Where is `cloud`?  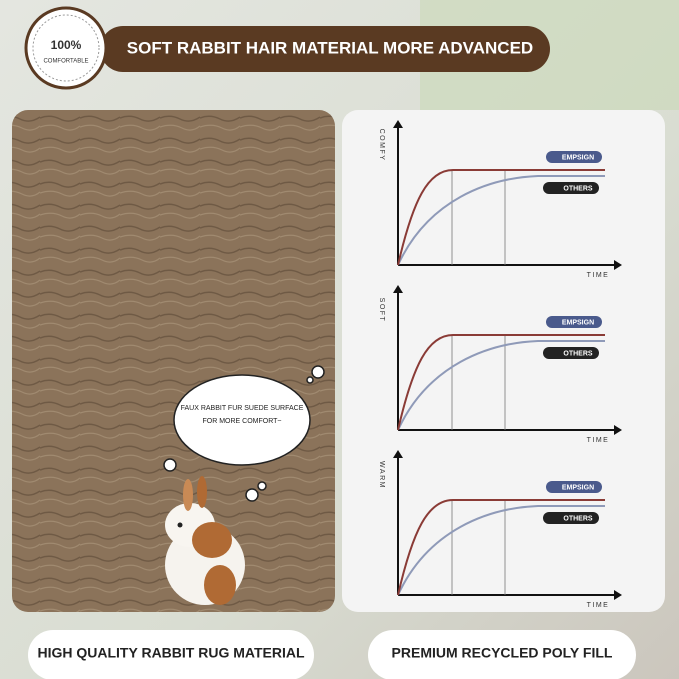
cloud is located at coordinates (244, 433).